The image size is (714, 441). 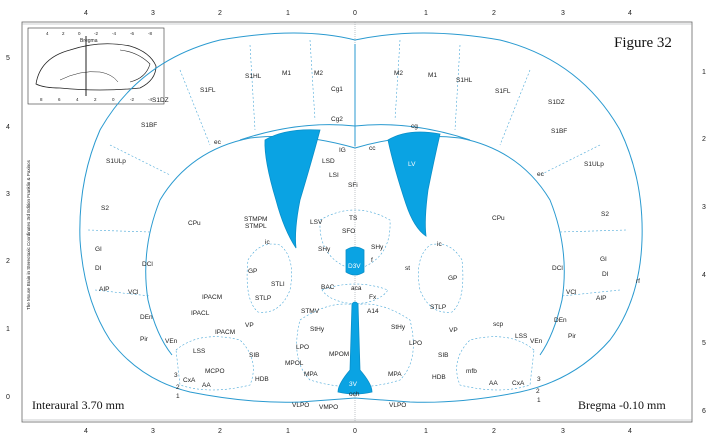 What do you see at coordinates (337, 119) in the screenshot?
I see `region-label: Cg2` at bounding box center [337, 119].